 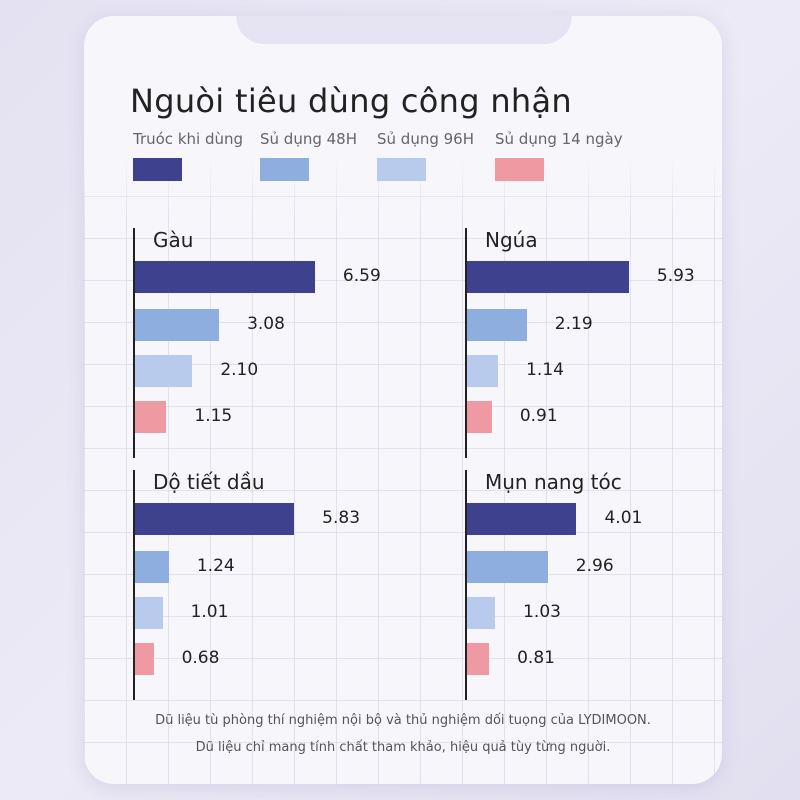 What do you see at coordinates (623, 518) in the screenshot?
I see `bar-value-label: 4.01` at bounding box center [623, 518].